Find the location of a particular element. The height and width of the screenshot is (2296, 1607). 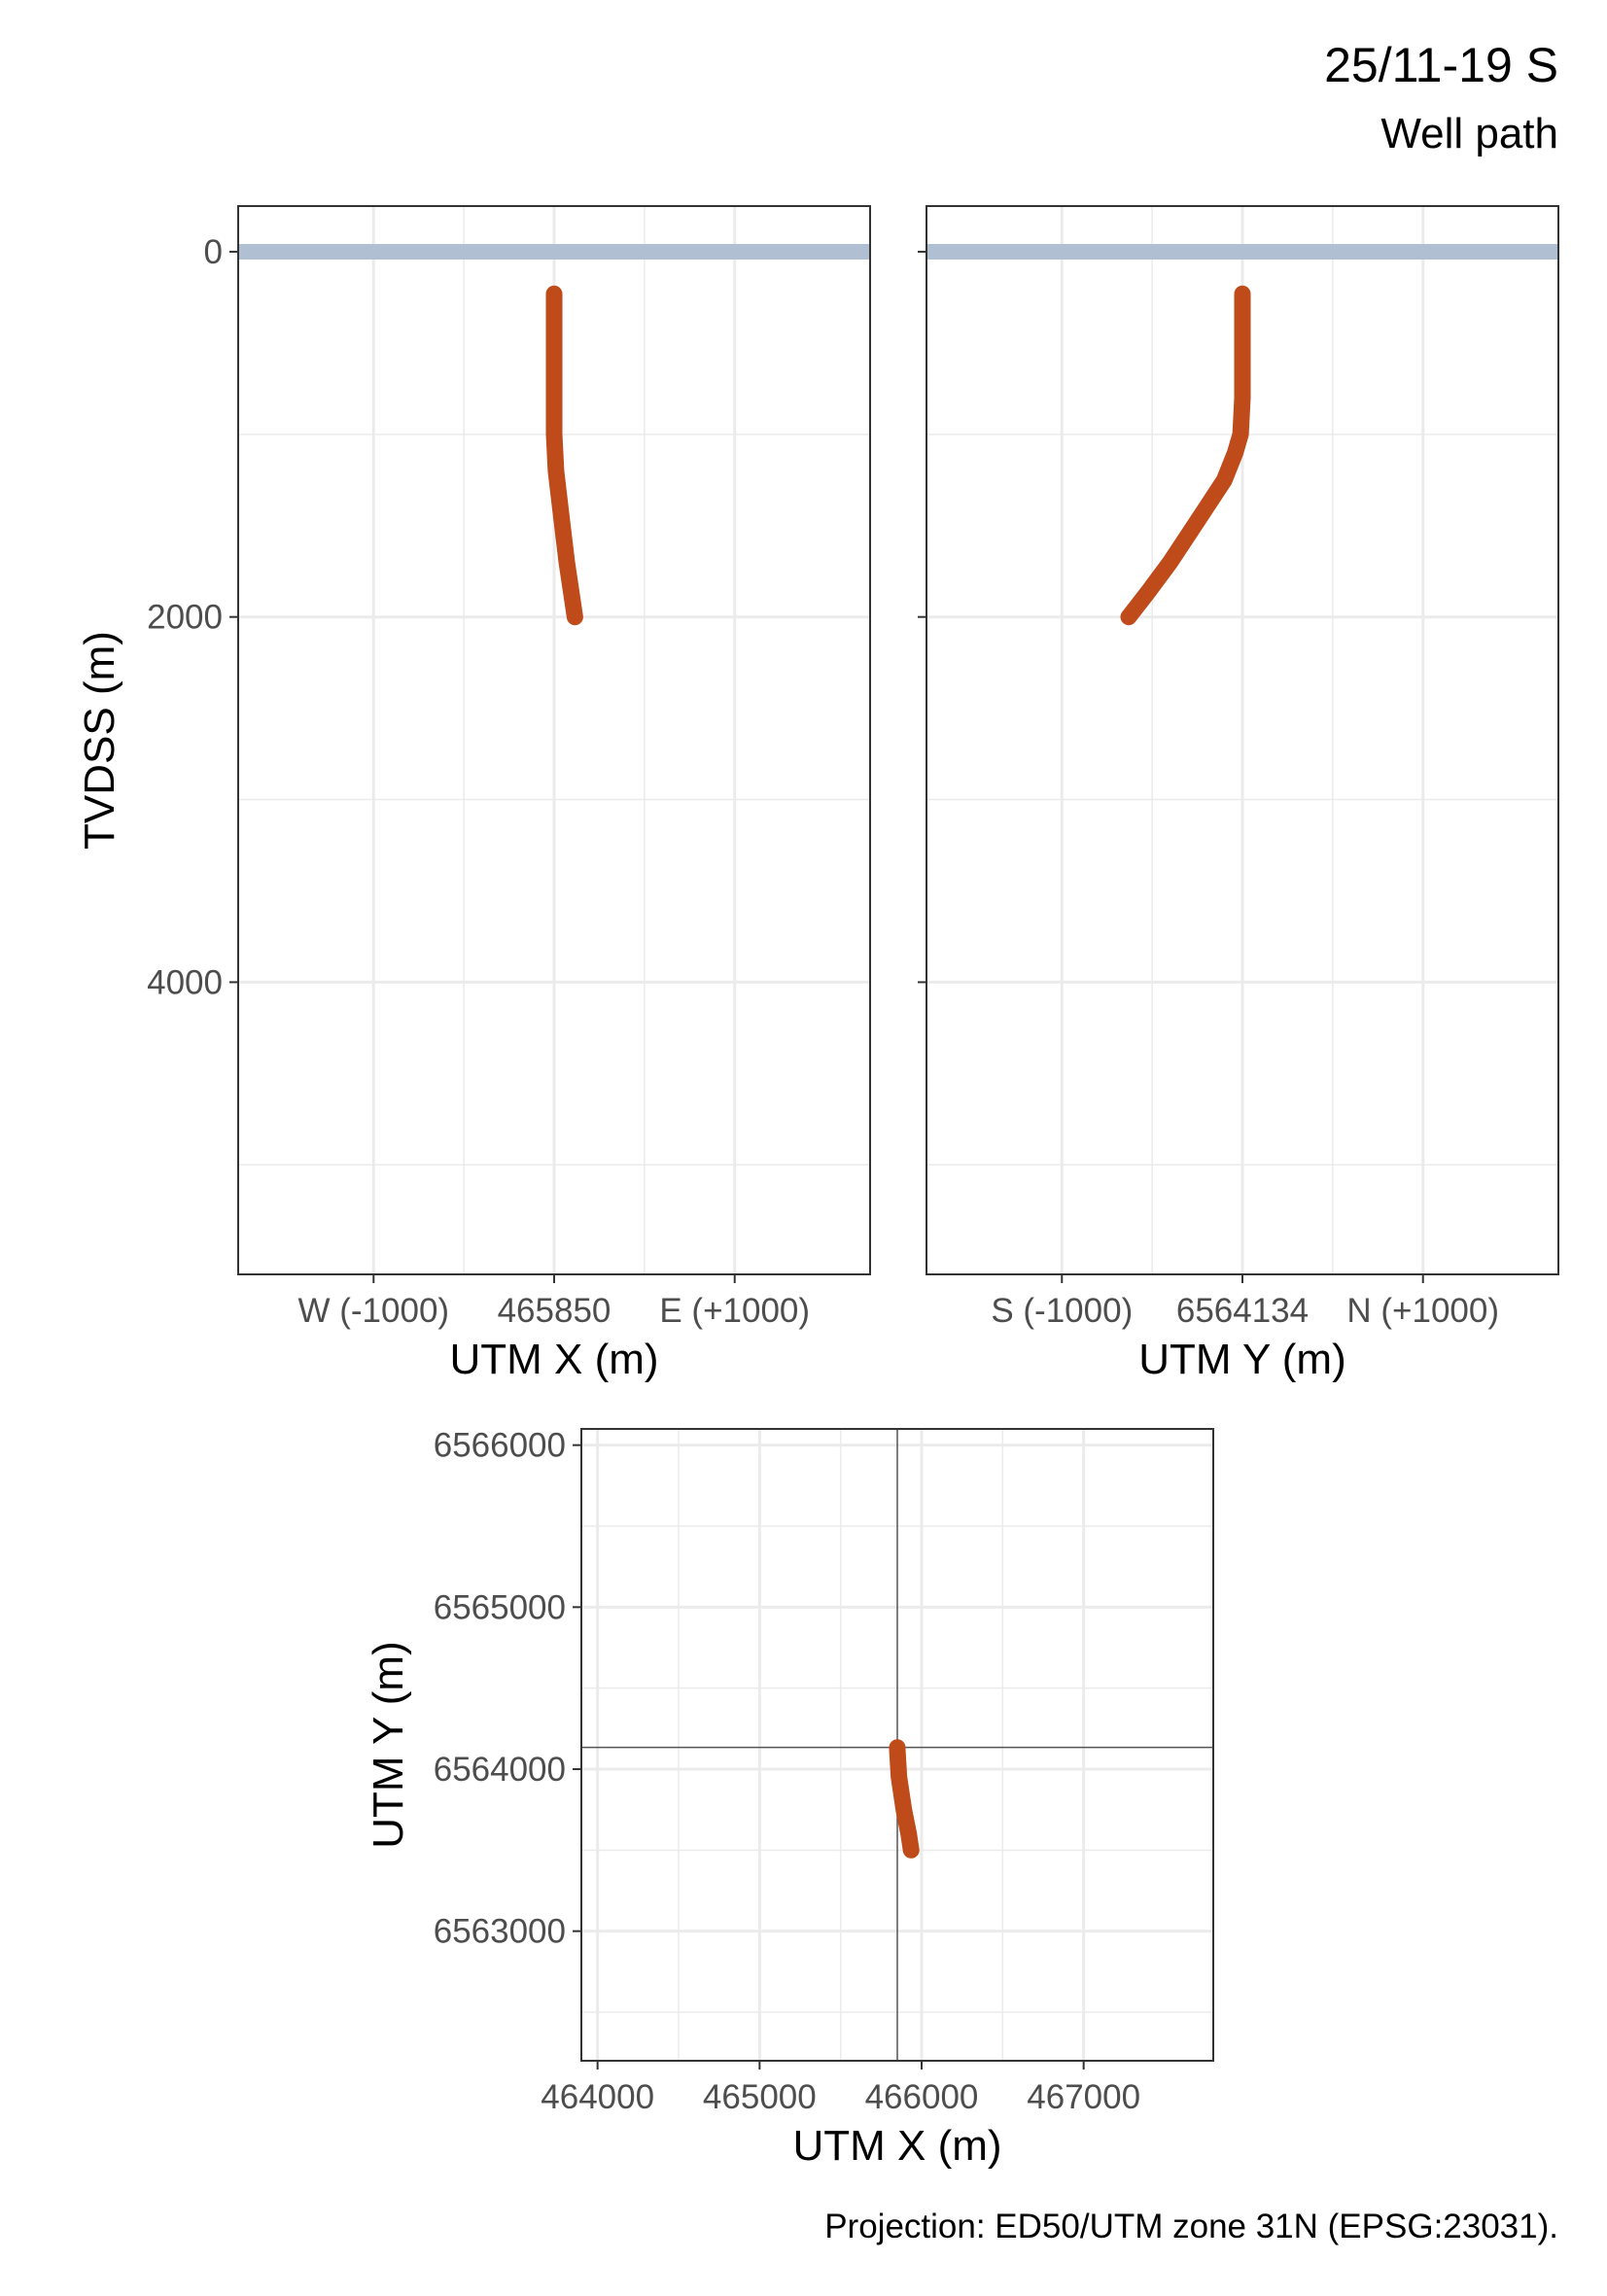

y-tick-label: 6565000 is located at coordinates (500, 1607).